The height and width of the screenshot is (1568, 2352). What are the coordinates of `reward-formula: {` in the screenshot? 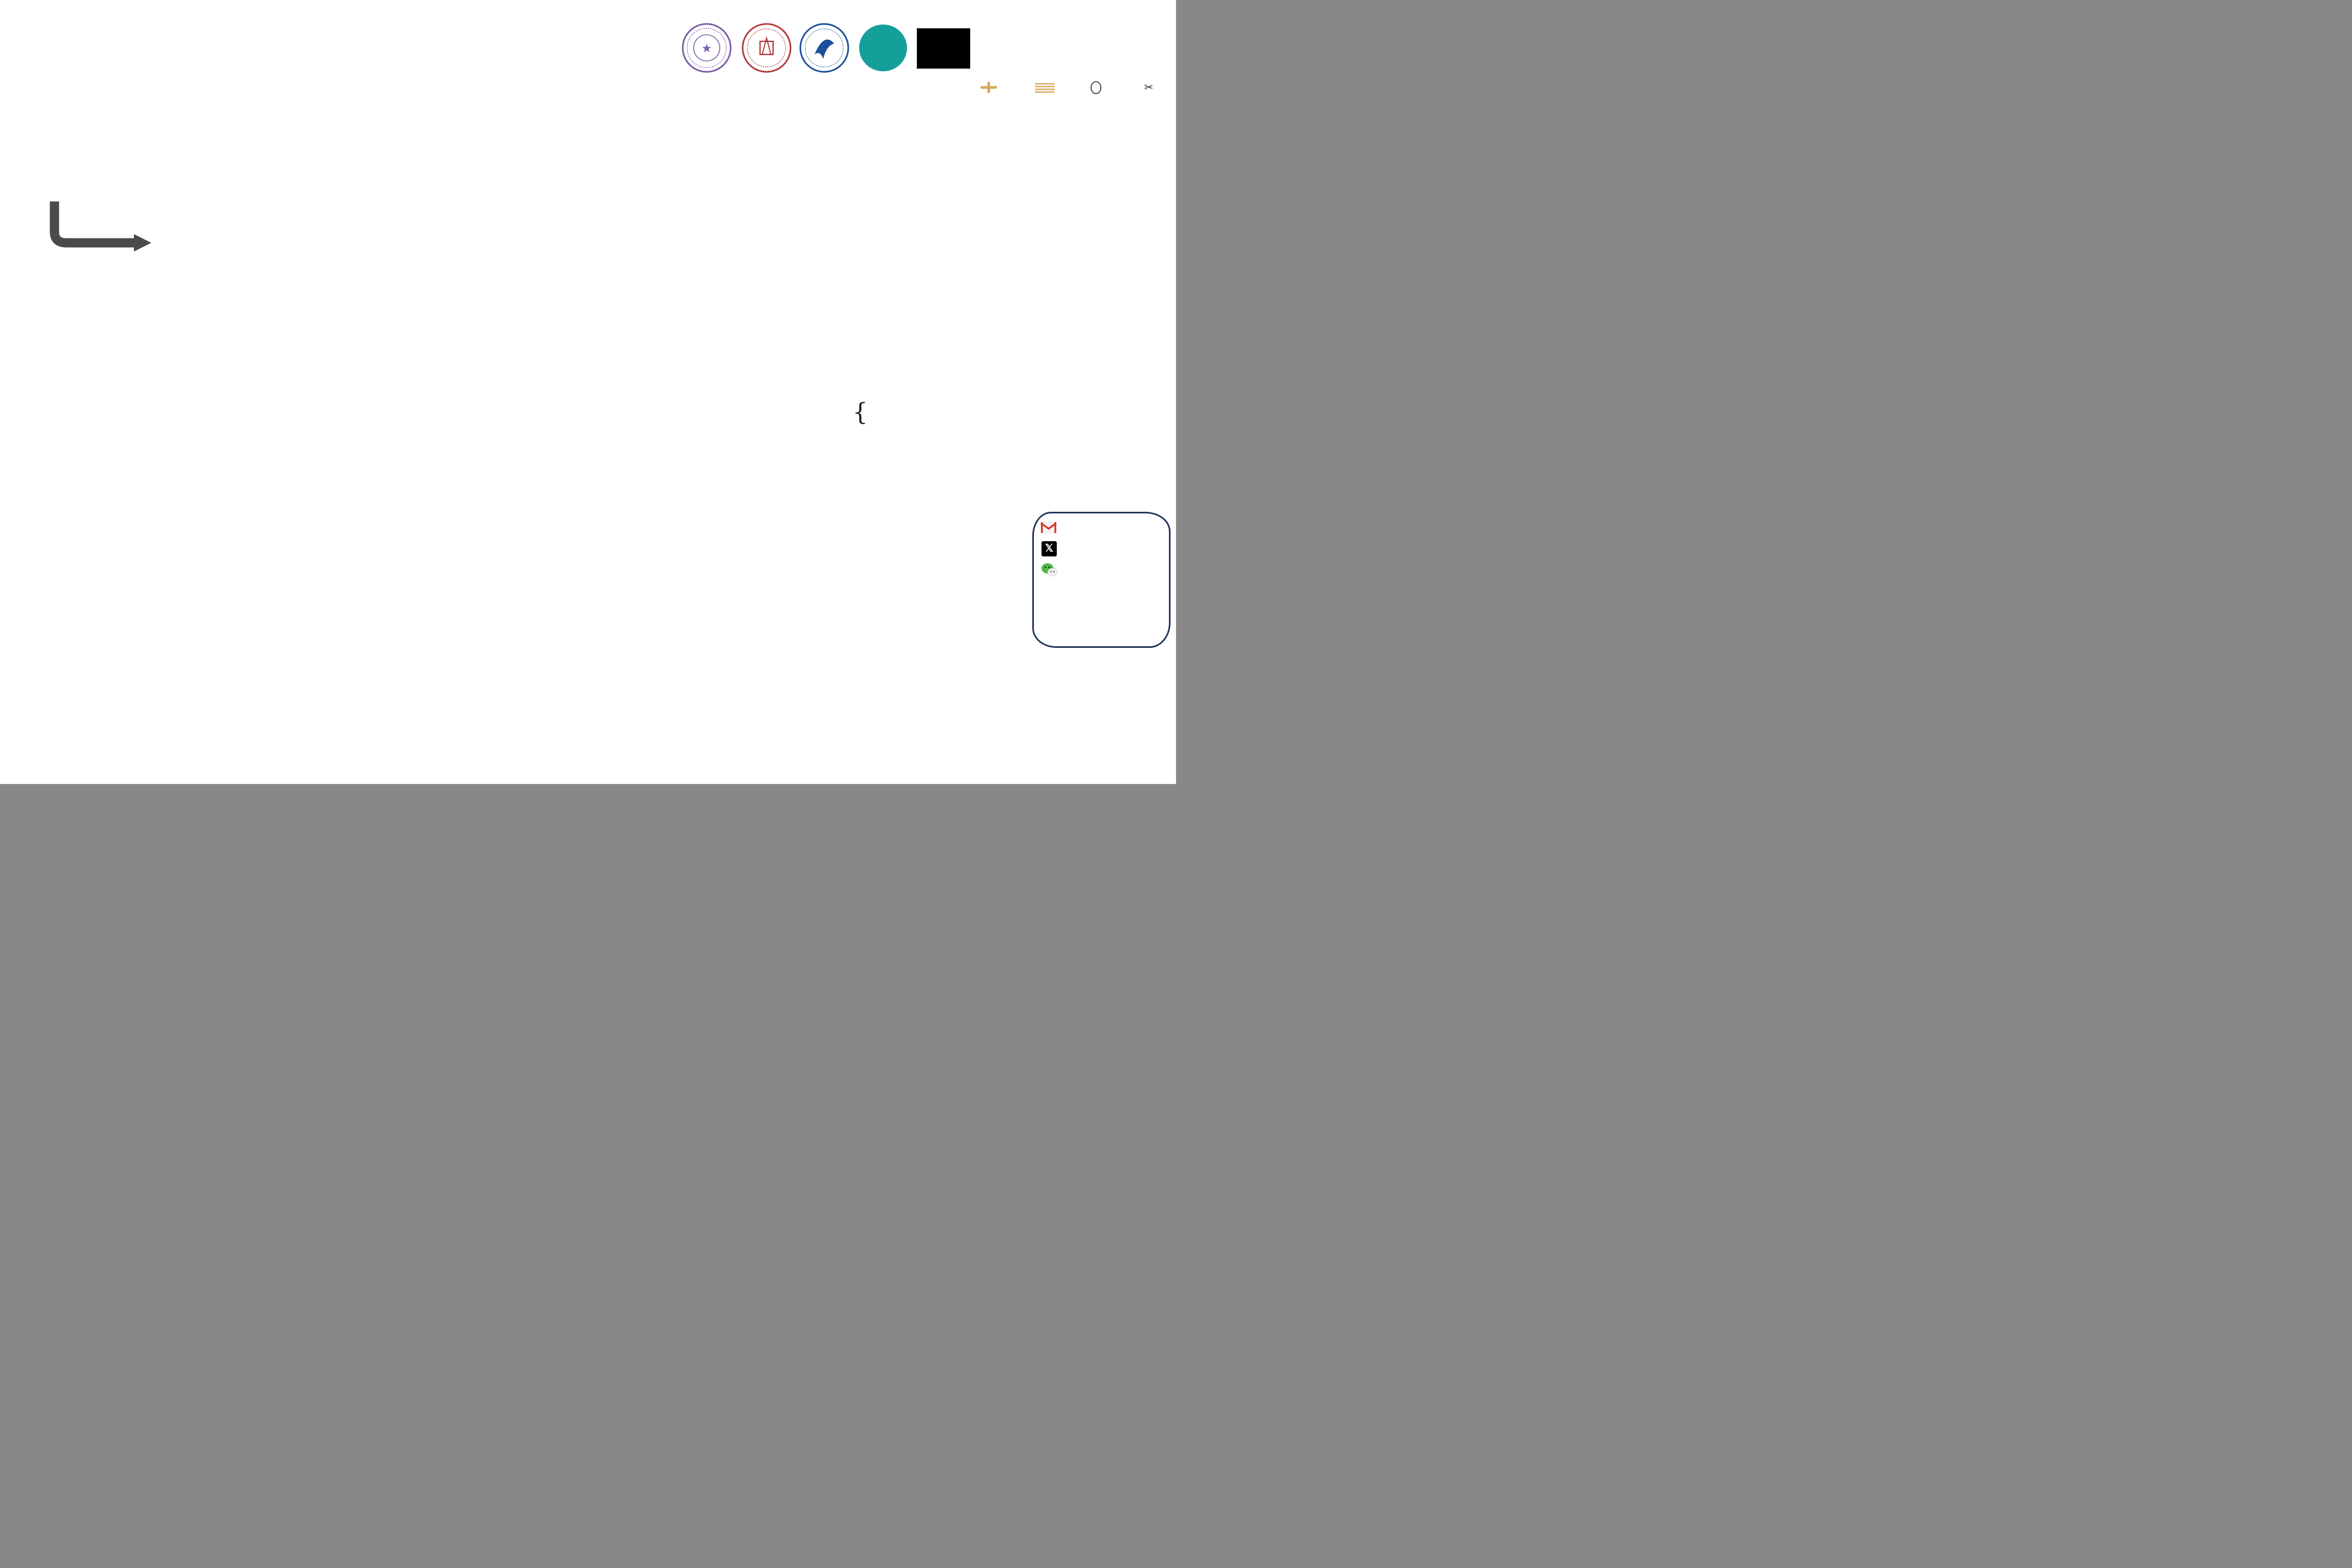 It's located at (865, 412).